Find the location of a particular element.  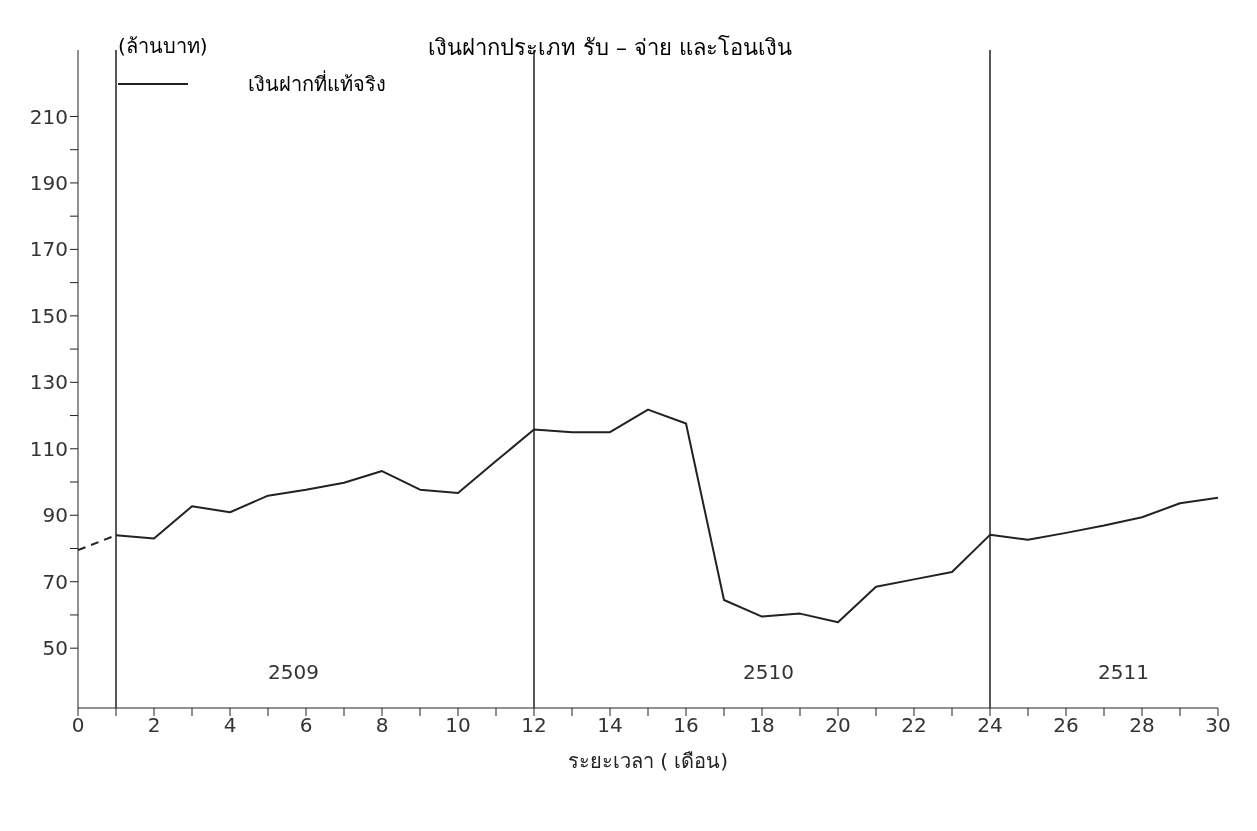

x-tick-label: 24 is located at coordinates (990, 725).